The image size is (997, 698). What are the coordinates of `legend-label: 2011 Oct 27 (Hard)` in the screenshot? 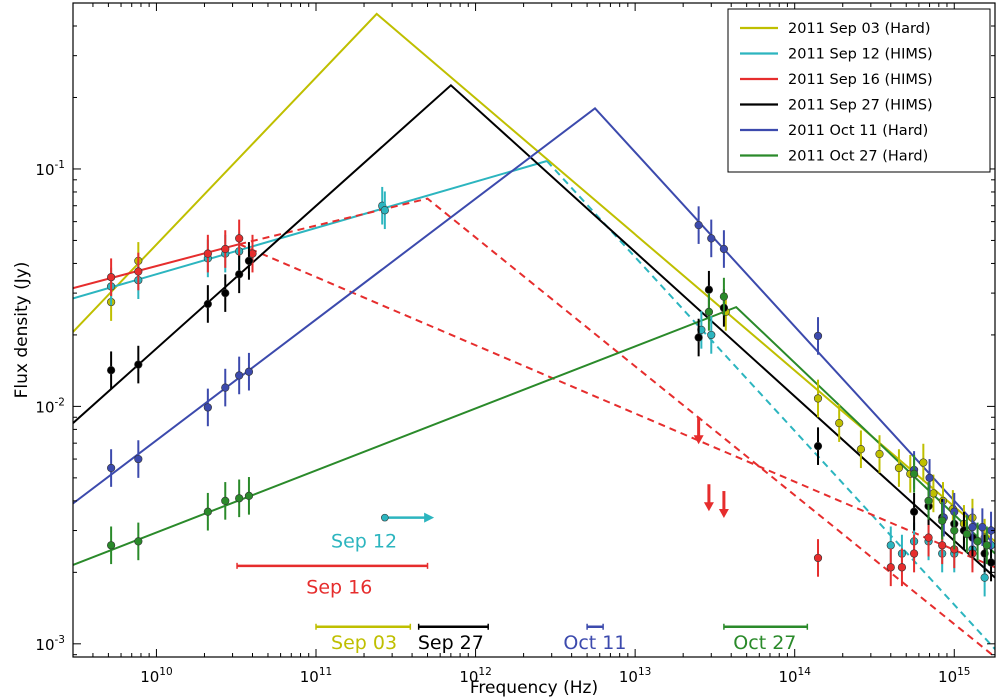 It's located at (858, 157).